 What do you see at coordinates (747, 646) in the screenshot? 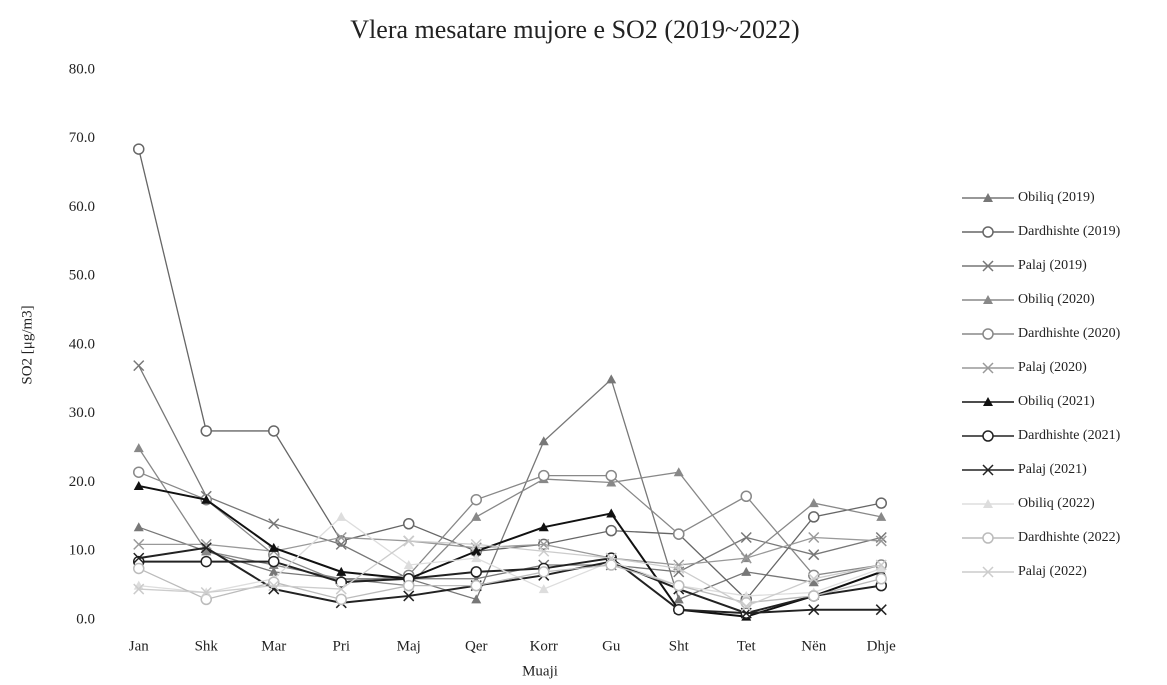
I see `x-tick-label: Tet` at bounding box center [747, 646].